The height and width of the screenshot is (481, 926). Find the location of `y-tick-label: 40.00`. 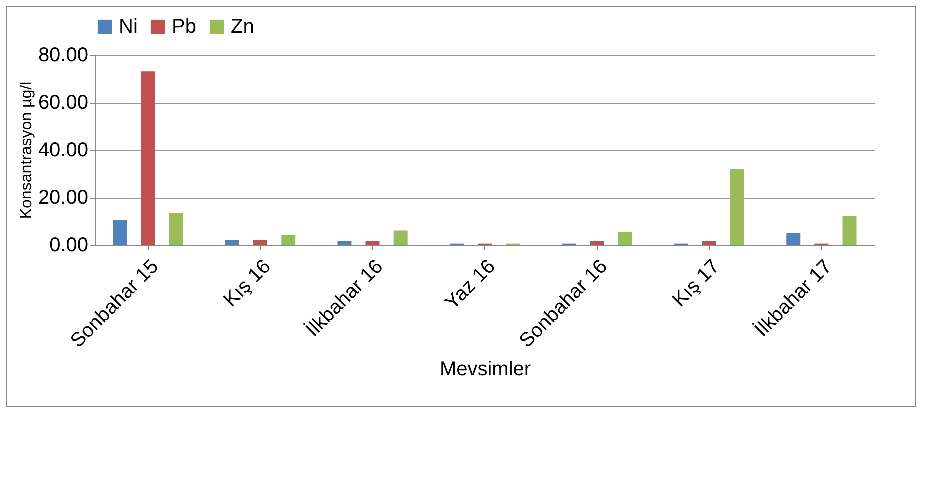

y-tick-label: 40.00 is located at coordinates (63, 151).